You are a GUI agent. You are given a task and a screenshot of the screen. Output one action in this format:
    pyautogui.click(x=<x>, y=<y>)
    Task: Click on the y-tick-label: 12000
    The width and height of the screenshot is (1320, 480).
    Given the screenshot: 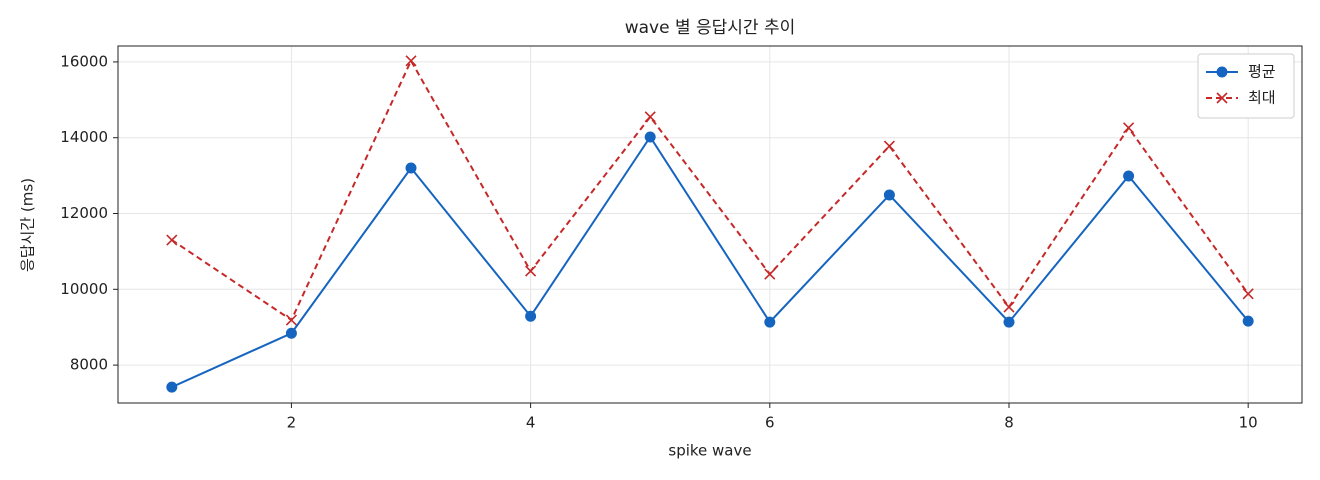 What is the action you would take?
    pyautogui.click(x=84, y=213)
    